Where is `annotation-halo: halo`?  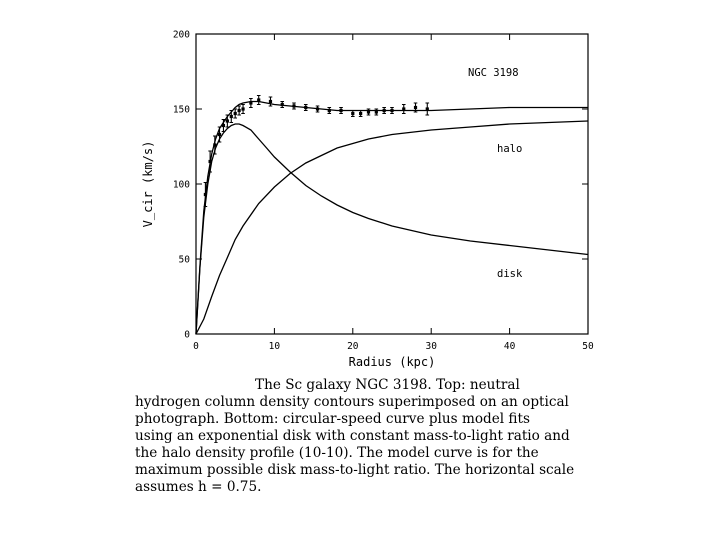
annotation-halo: halo is located at coordinates (509, 149).